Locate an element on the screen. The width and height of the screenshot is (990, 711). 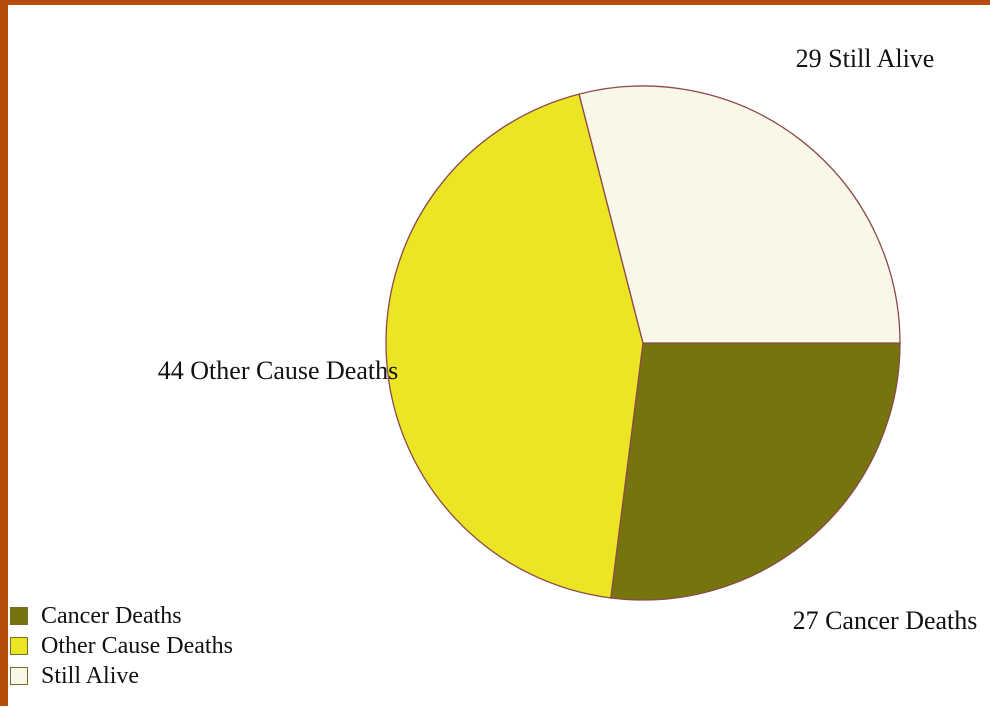
slice-label-still-alive: 29 Still Alive is located at coordinates (865, 58).